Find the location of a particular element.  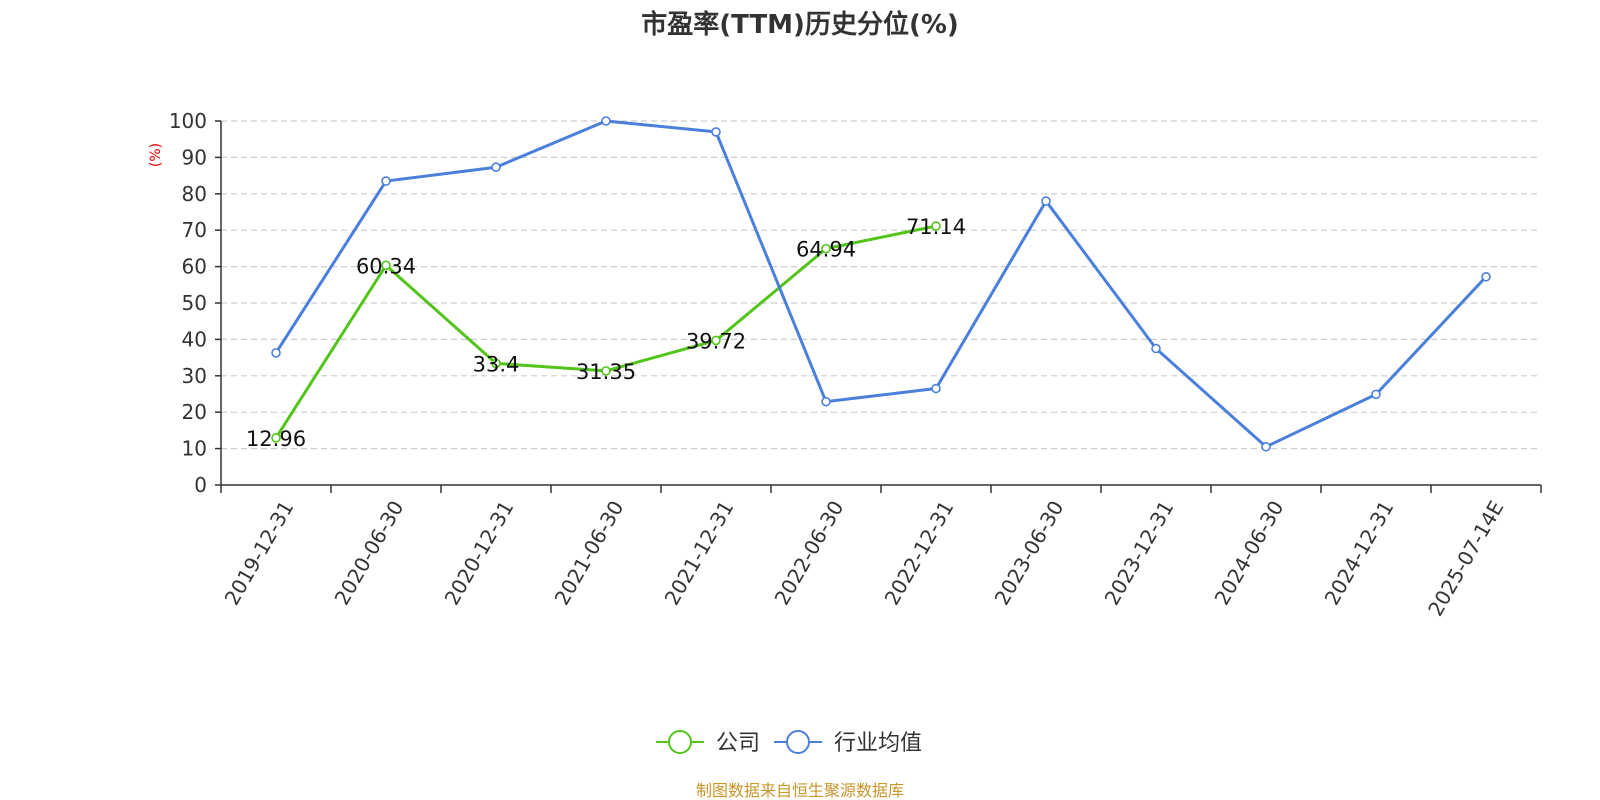

data-label: 12.96 is located at coordinates (276, 439).